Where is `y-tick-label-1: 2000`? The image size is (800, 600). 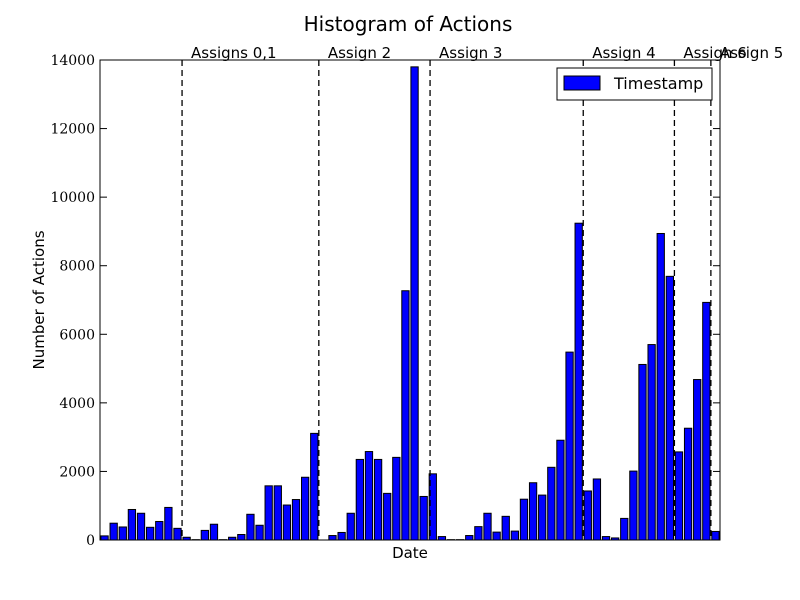 y-tick-label-1: 2000 is located at coordinates (77, 472).